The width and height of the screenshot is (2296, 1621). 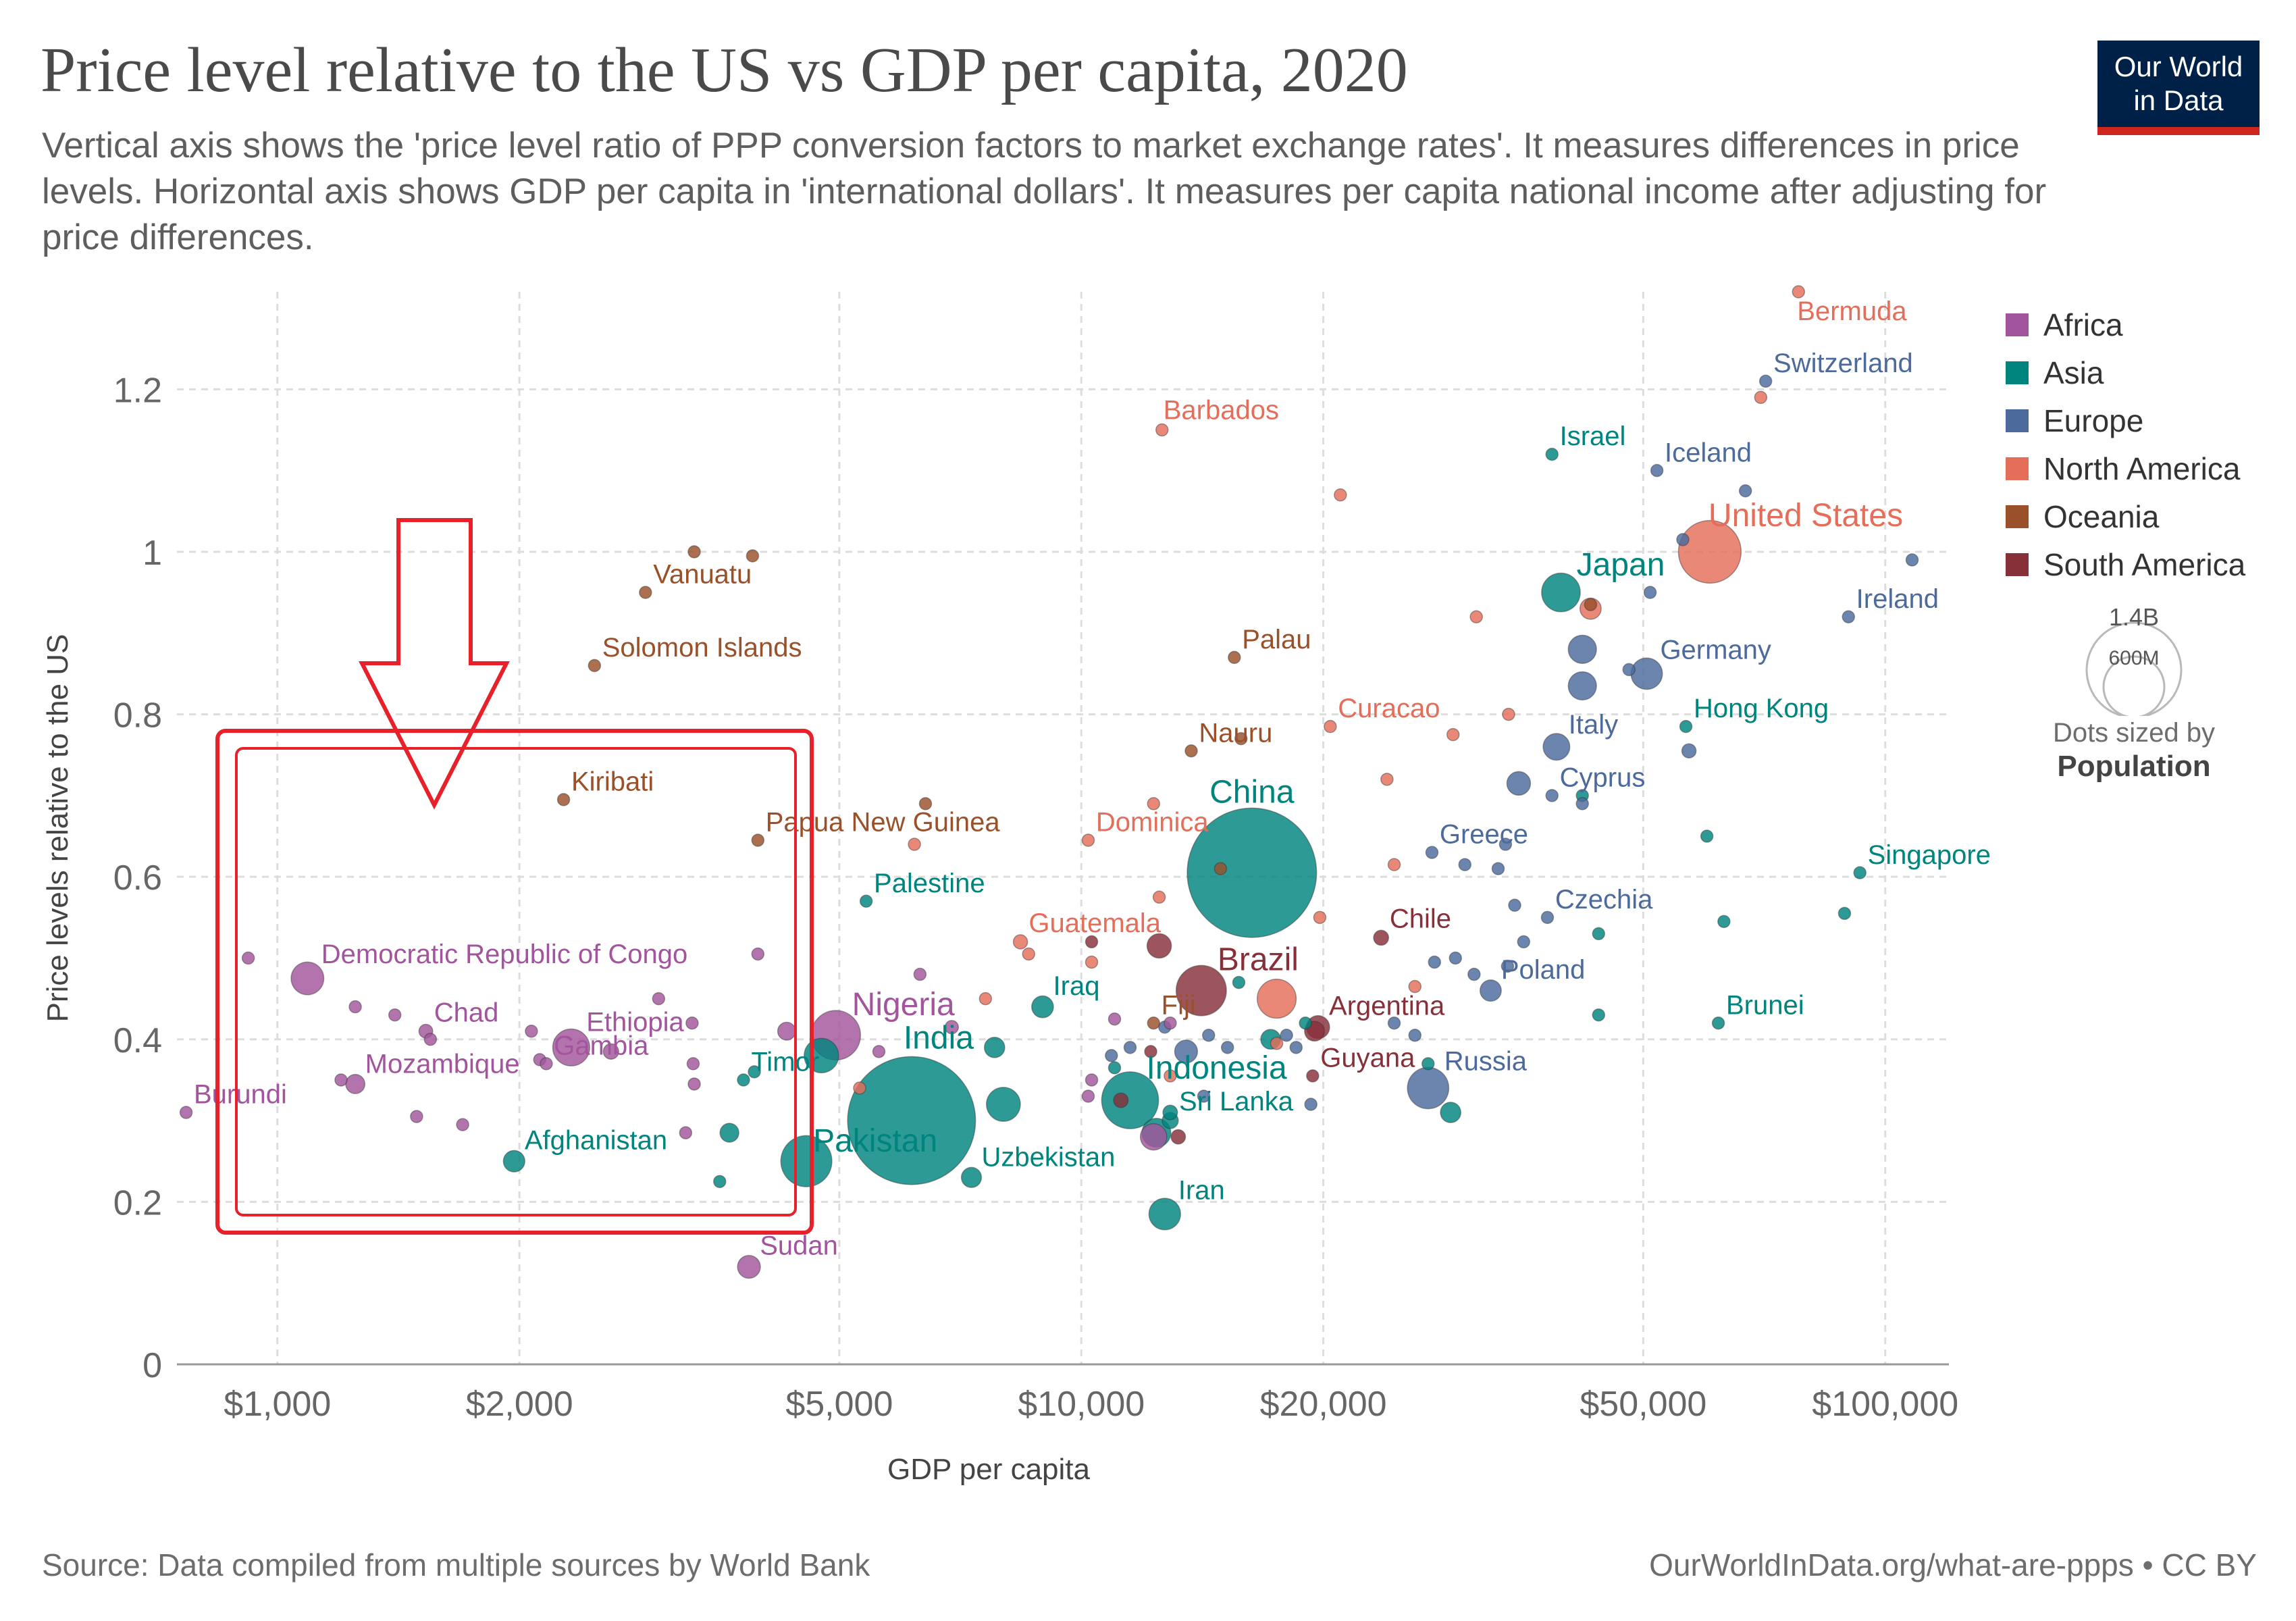 I want to click on point-curacao, so click(x=1330, y=726).